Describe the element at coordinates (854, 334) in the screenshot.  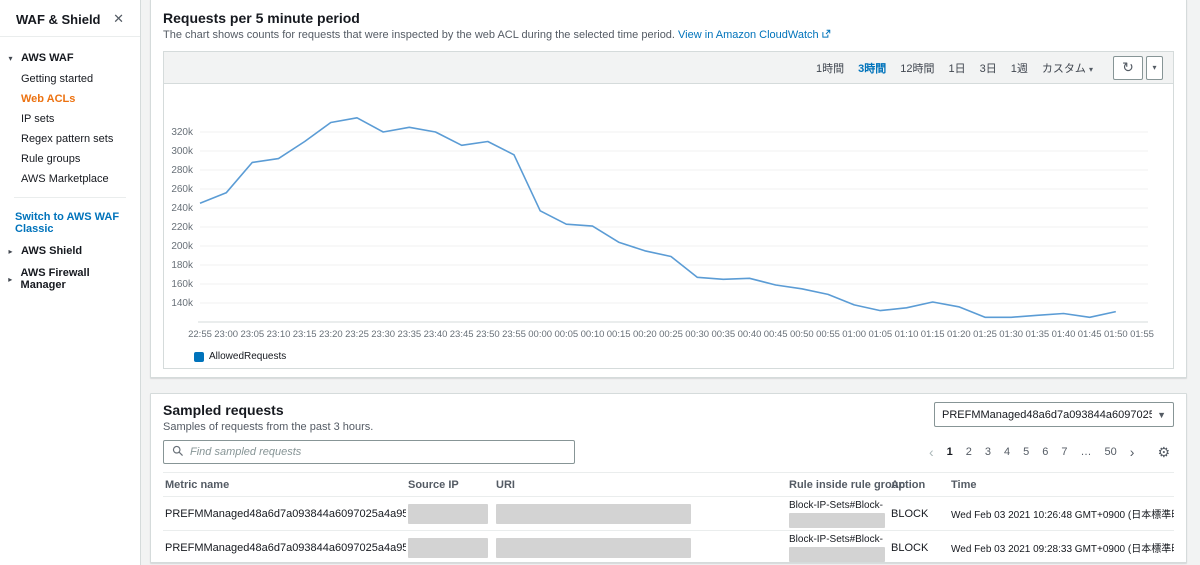
I see `x-tick-label: 01:00` at that location.